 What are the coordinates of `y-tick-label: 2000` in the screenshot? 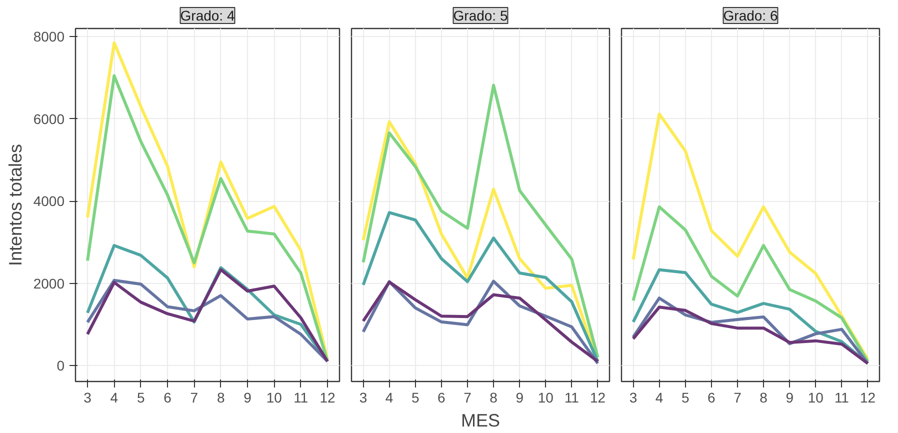 It's located at (49, 283).